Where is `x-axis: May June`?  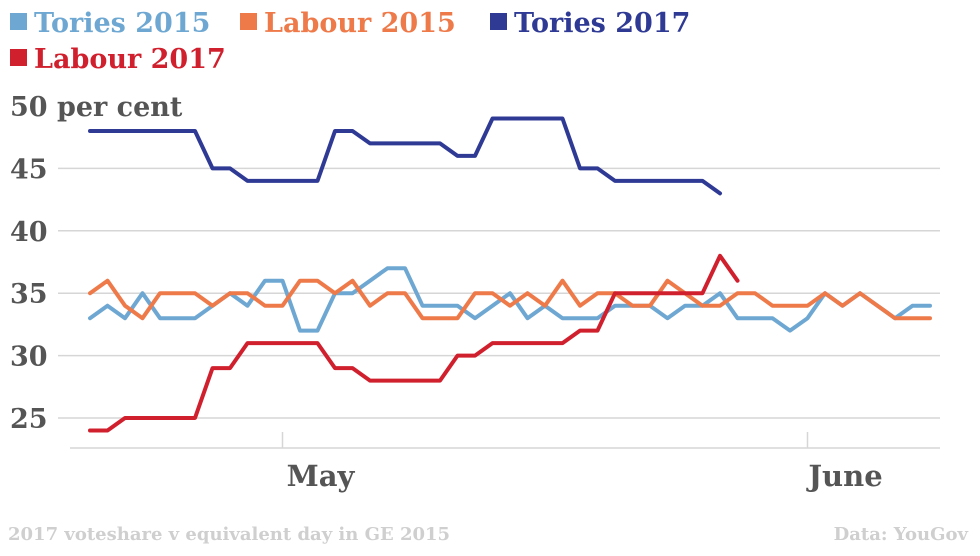 x-axis: May June is located at coordinates (505, 462).